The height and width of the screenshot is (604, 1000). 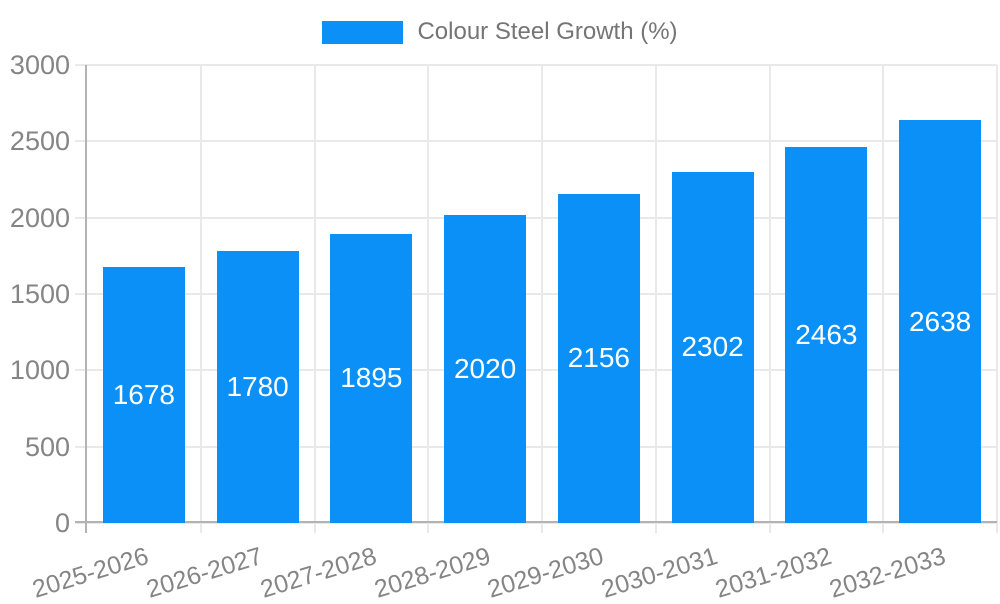 I want to click on x-axis-label: 2030-2031, so click(x=659, y=573).